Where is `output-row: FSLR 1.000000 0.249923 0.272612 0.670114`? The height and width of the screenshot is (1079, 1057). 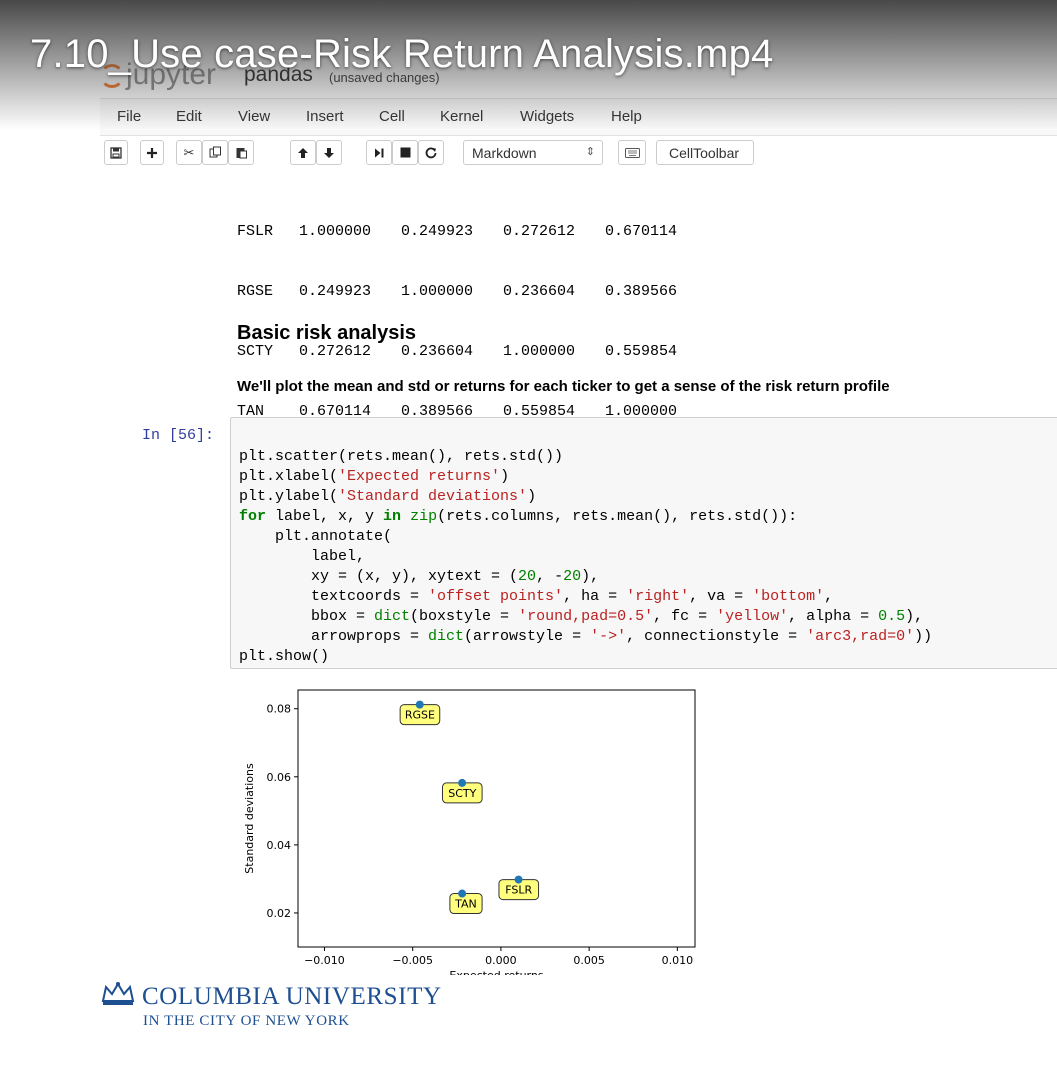 output-row: FSLR 1.000000 0.249923 0.272612 0.670114 is located at coordinates (457, 231).